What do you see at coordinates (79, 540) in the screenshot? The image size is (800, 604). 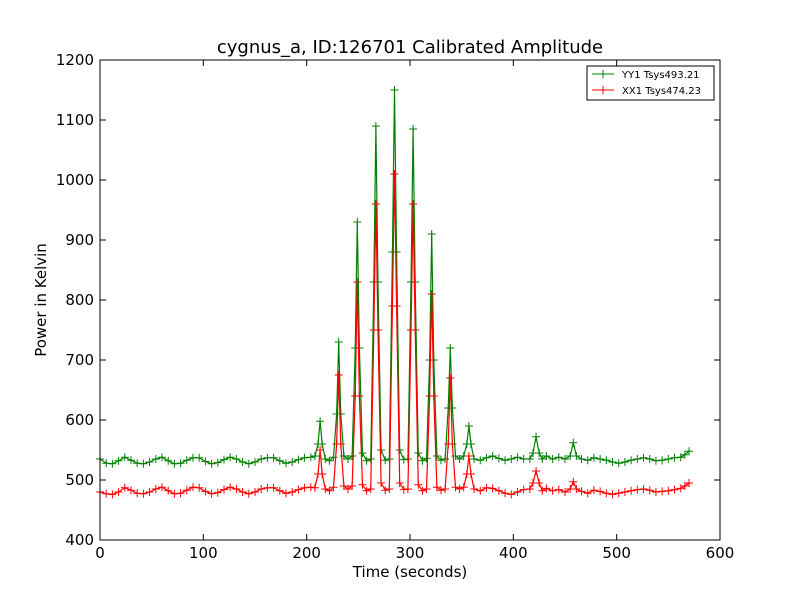 I see `y-tick-label: 400` at bounding box center [79, 540].